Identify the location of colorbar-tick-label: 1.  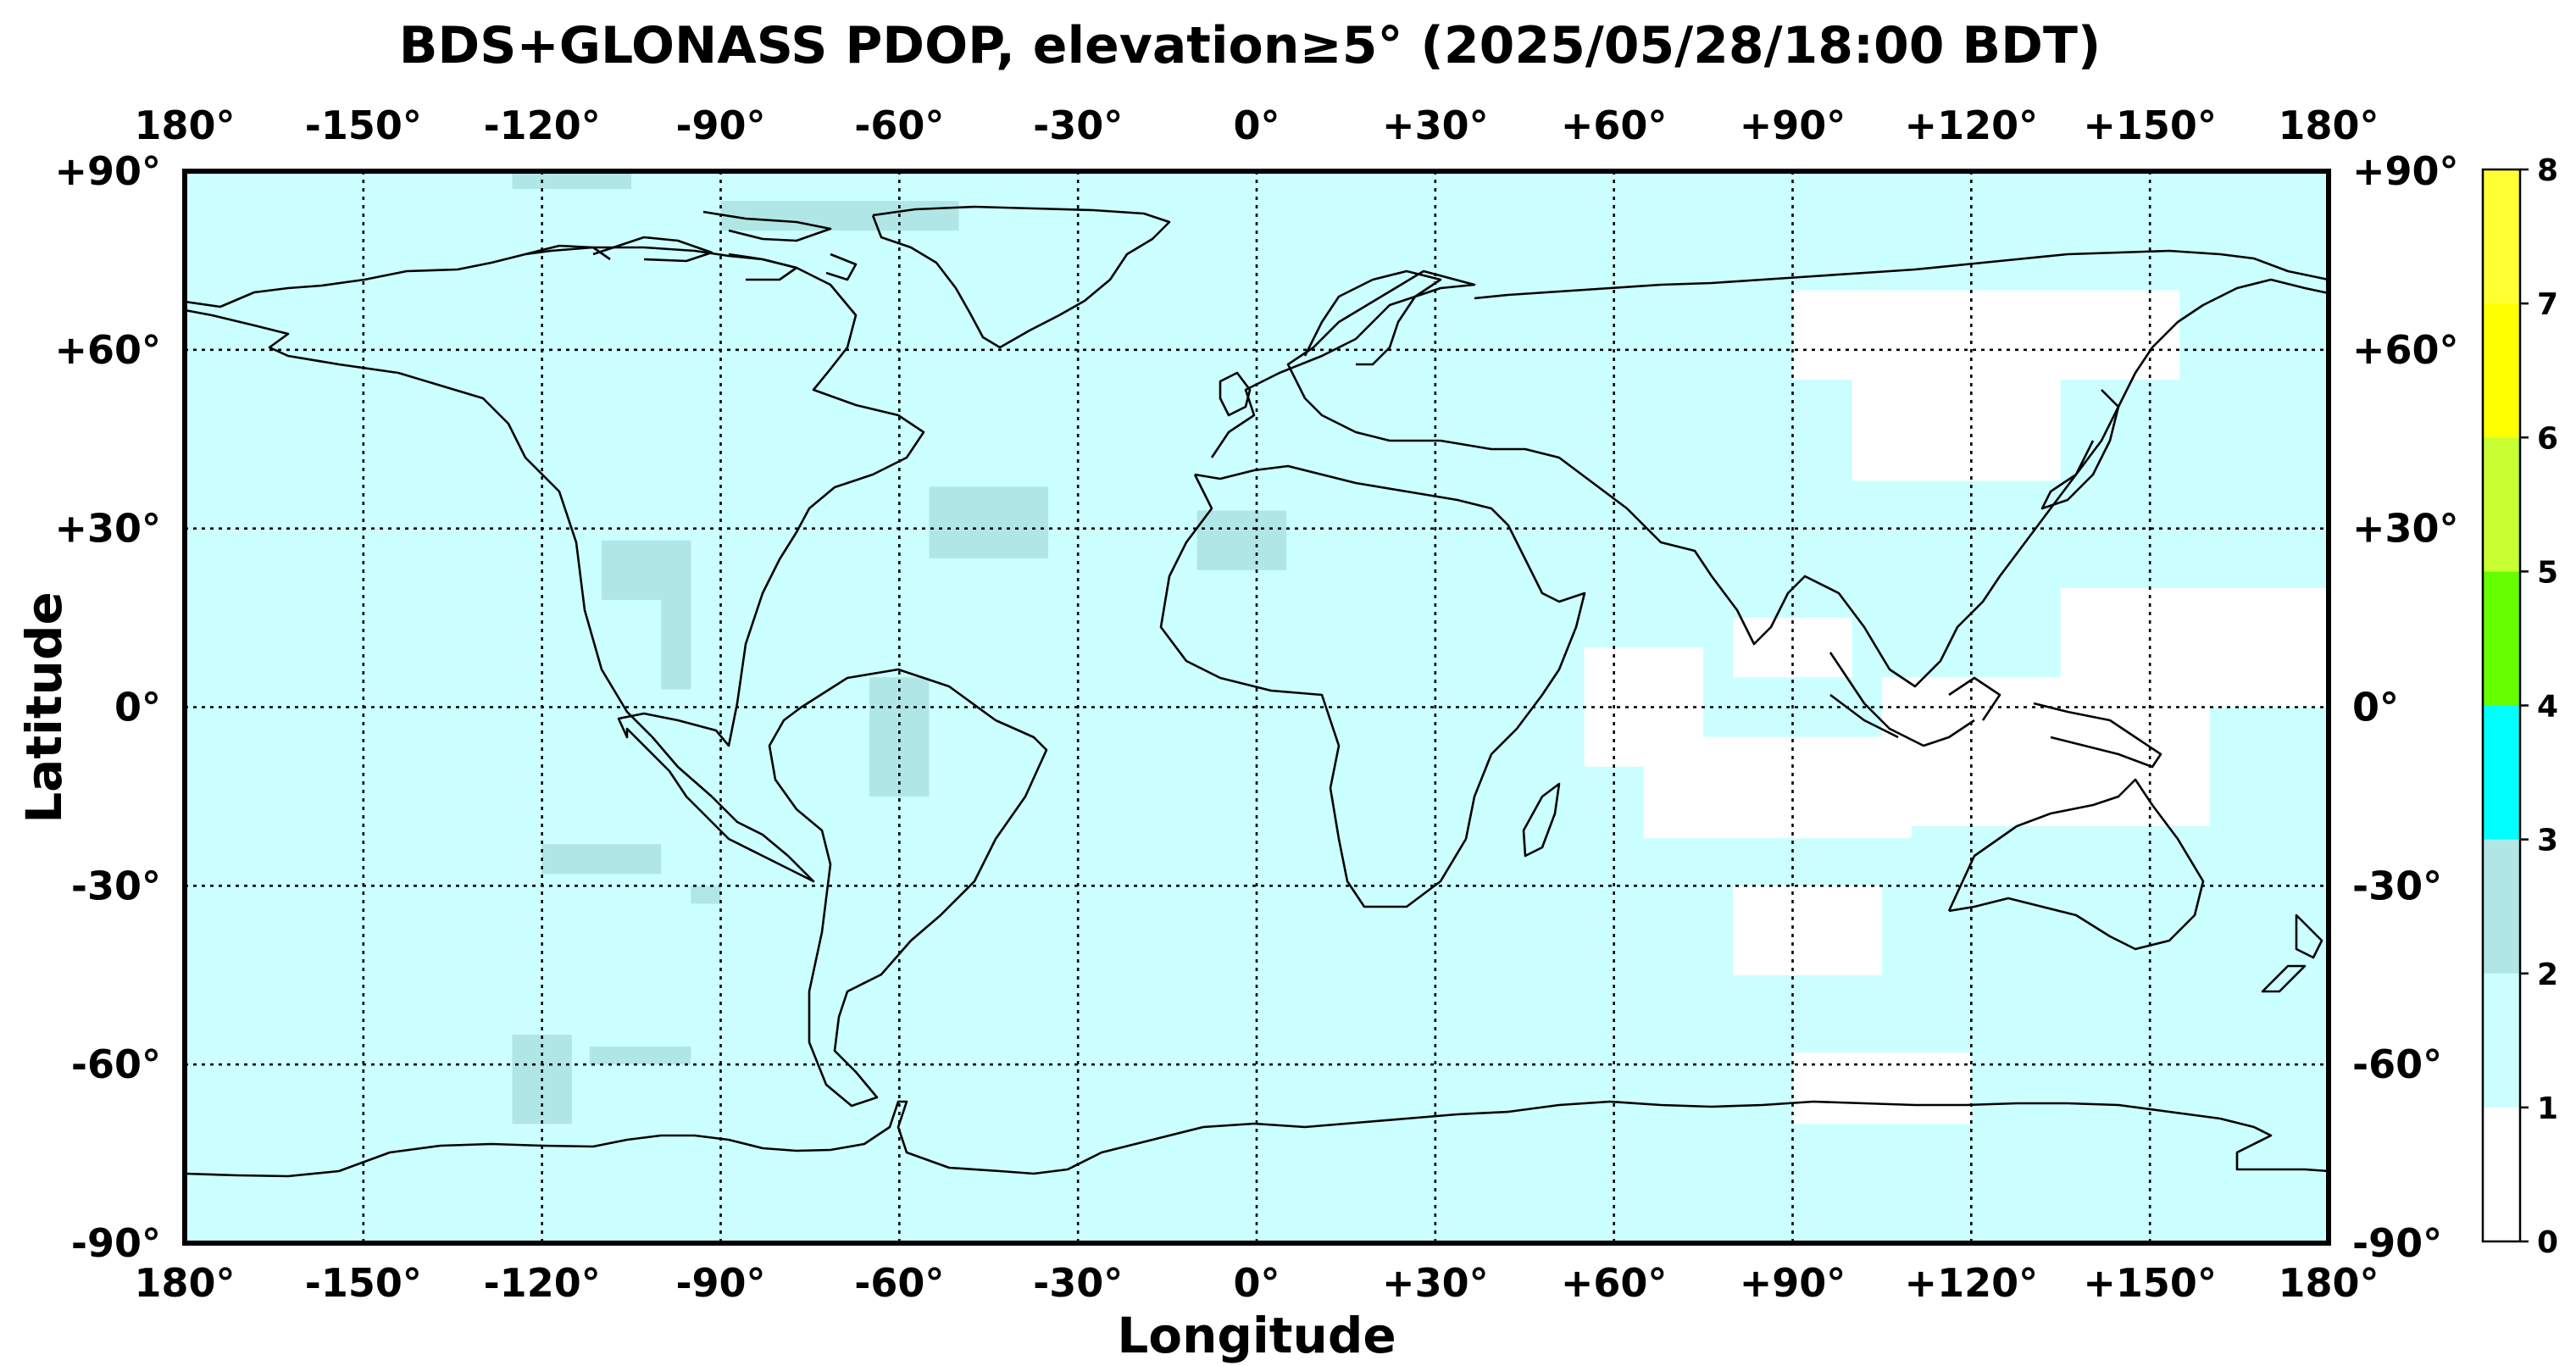
(2547, 1108).